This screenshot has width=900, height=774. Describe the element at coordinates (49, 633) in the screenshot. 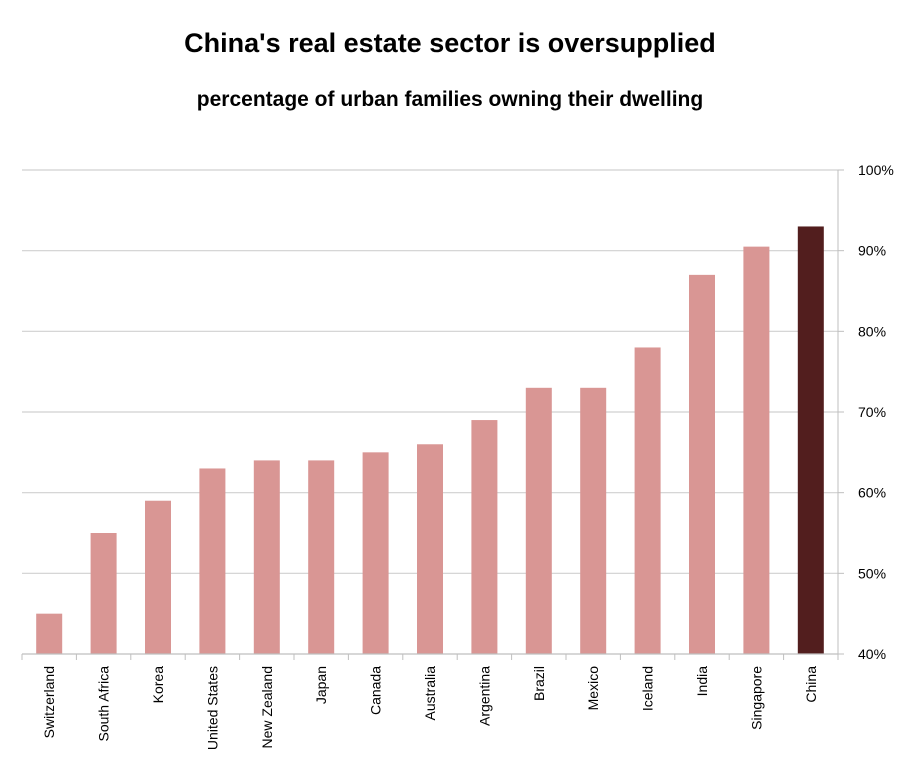

I see `bar-switzerland` at that location.